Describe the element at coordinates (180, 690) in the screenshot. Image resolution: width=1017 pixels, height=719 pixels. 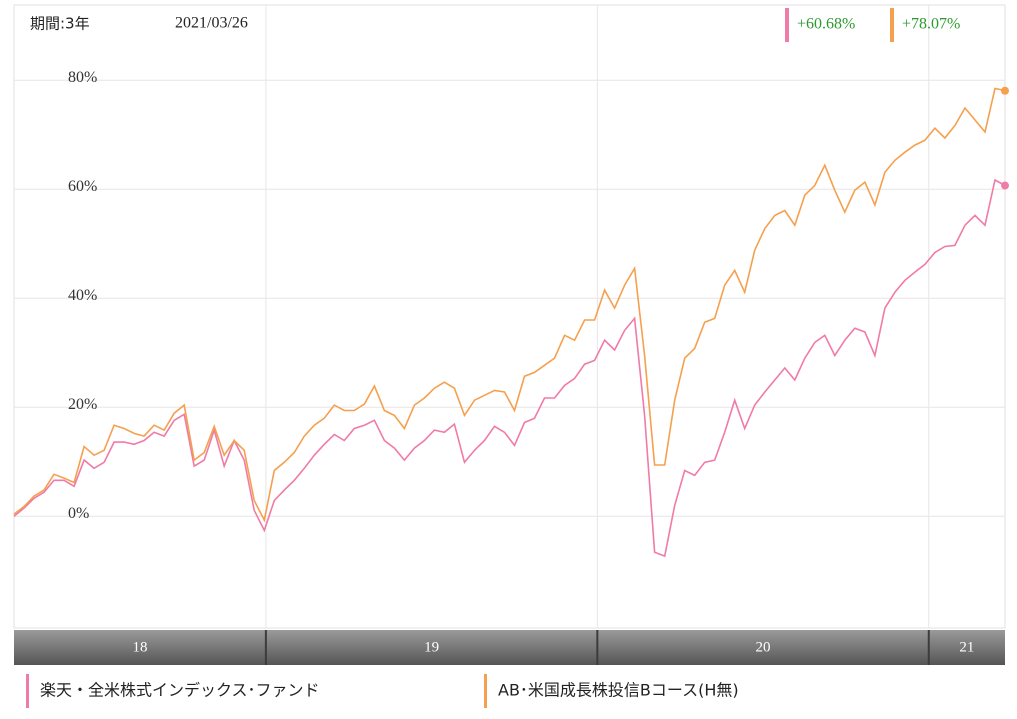
I see `legend-label: 楽天・全米株式インデックス･ファンド` at that location.